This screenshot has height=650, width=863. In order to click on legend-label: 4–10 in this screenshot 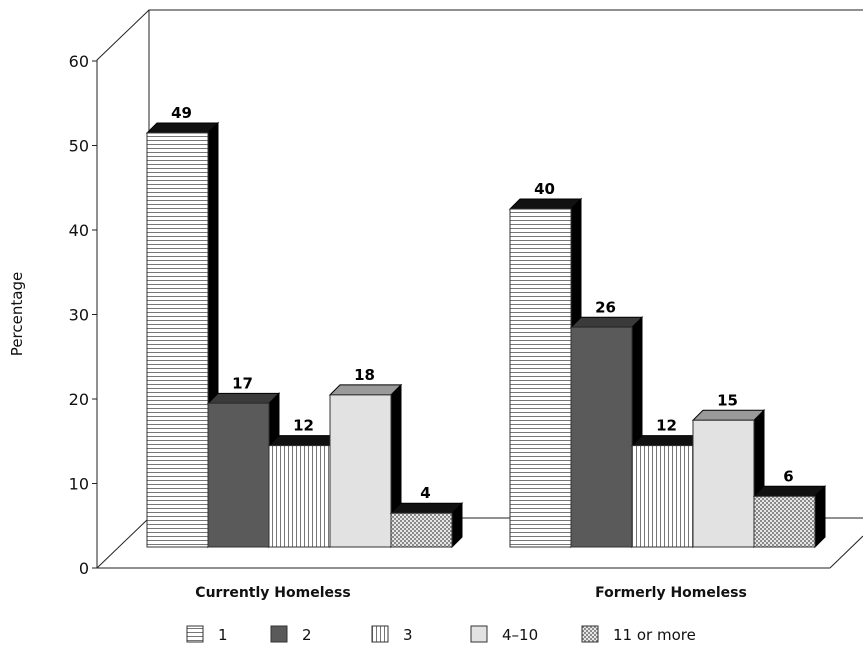, I will do `click(520, 635)`.